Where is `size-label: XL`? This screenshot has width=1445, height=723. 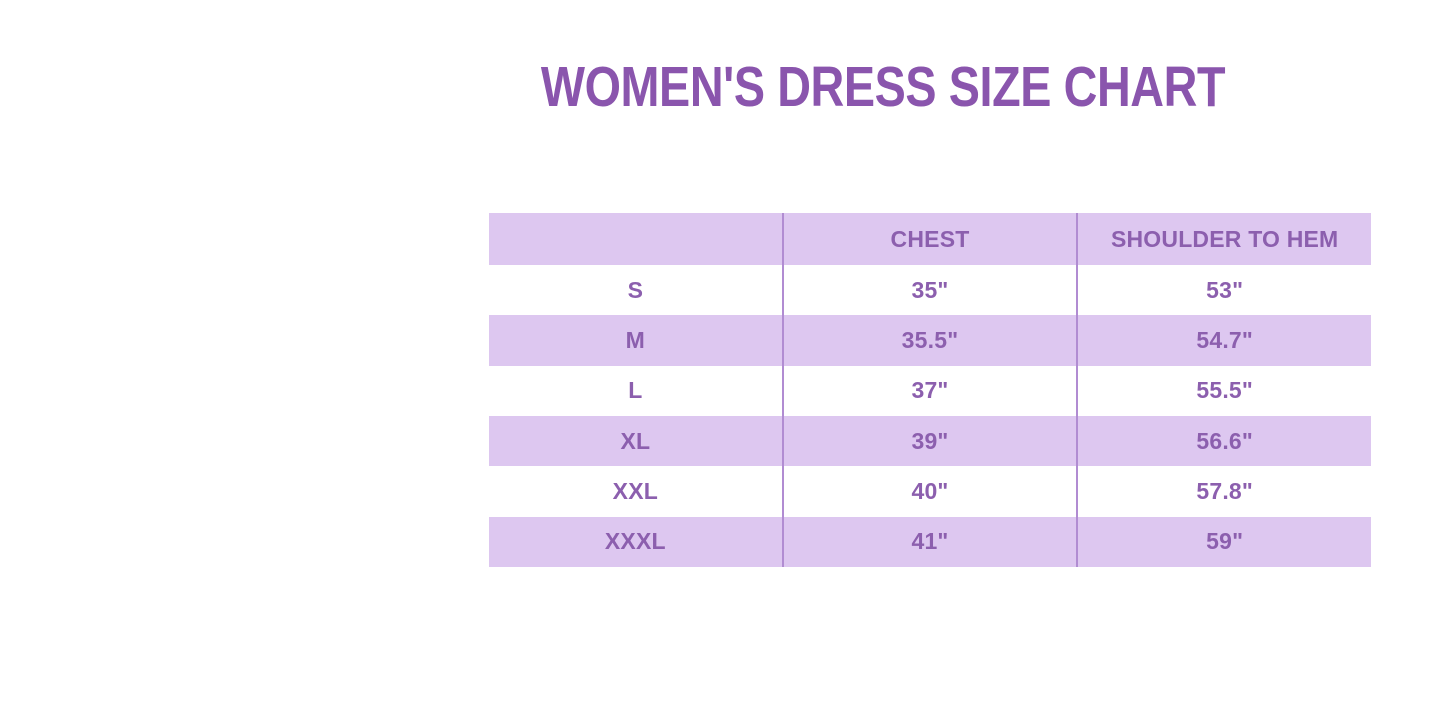
size-label: XL is located at coordinates (635, 440).